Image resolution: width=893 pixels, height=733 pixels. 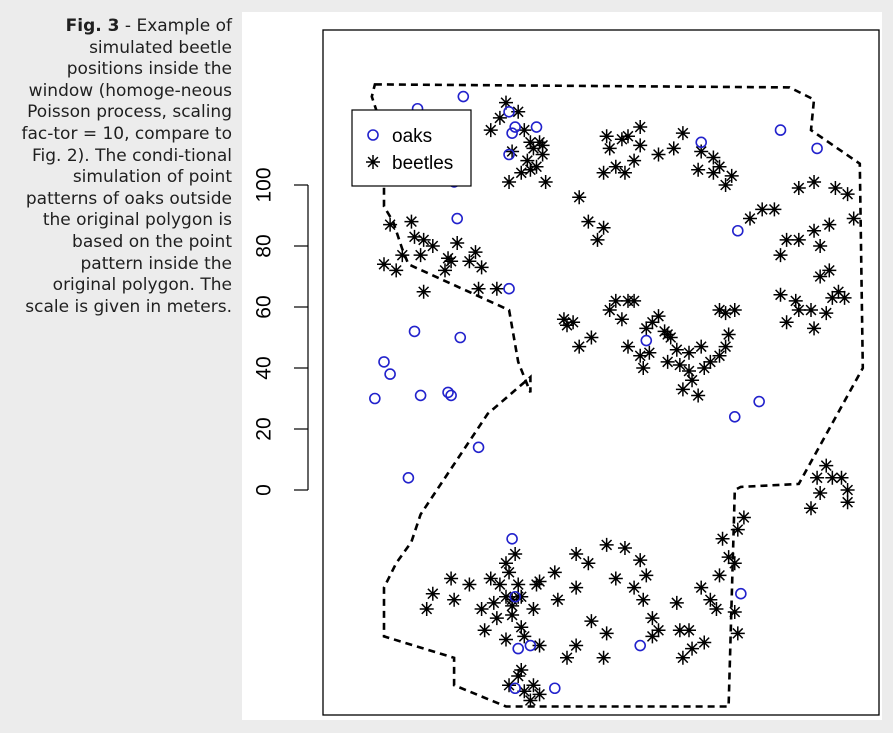 What do you see at coordinates (373, 135) in the screenshot?
I see `legend-oaks-marker` at bounding box center [373, 135].